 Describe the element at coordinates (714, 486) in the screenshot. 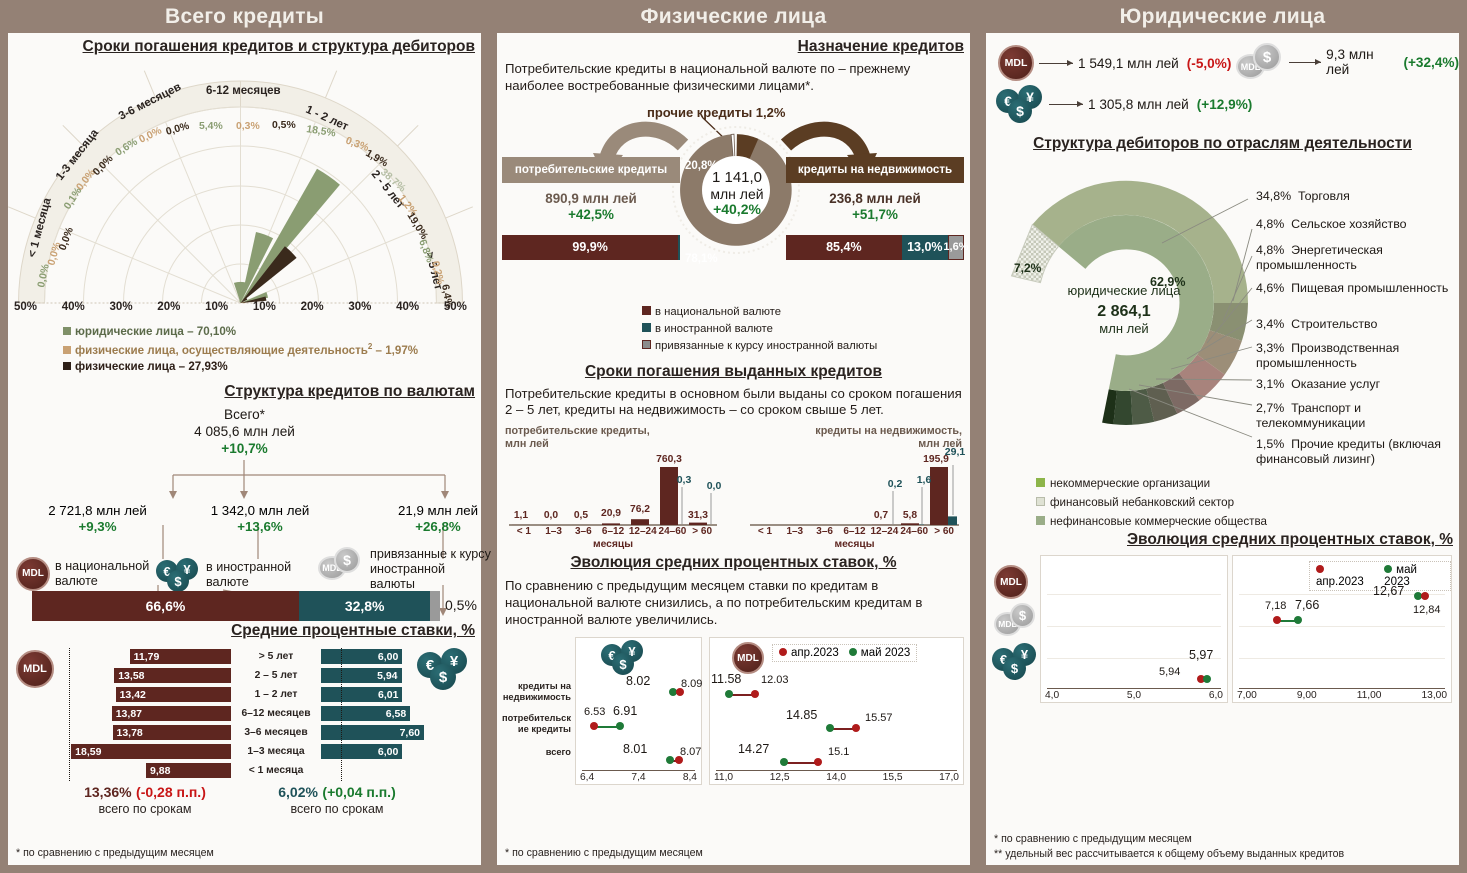

I see `svg-text: 0,0` at that location.